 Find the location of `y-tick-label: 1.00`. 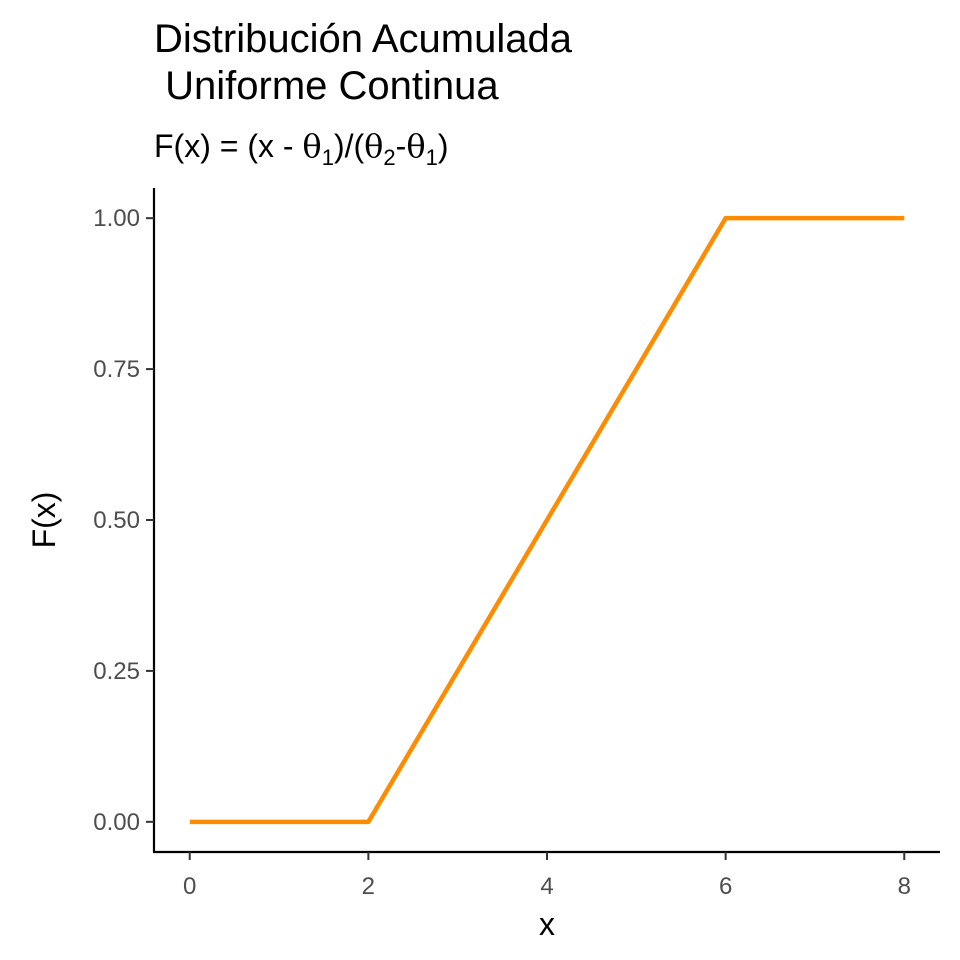

y-tick-label: 1.00 is located at coordinates (116, 218).